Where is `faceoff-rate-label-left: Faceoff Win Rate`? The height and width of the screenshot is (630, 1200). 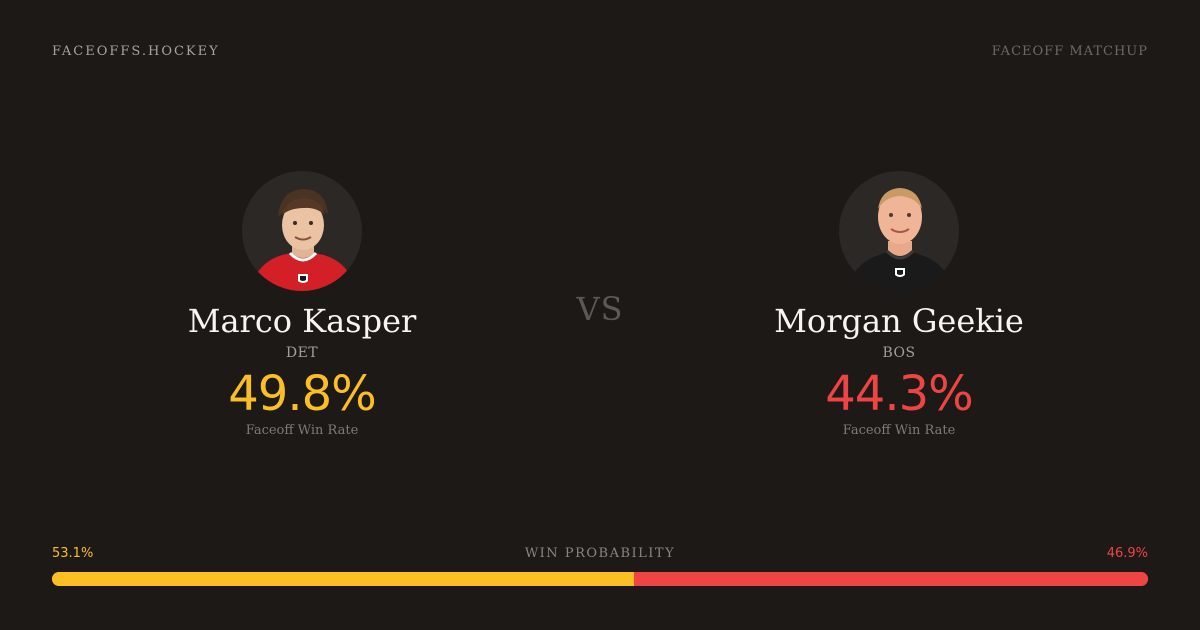 faceoff-rate-label-left: Faceoff Win Rate is located at coordinates (302, 430).